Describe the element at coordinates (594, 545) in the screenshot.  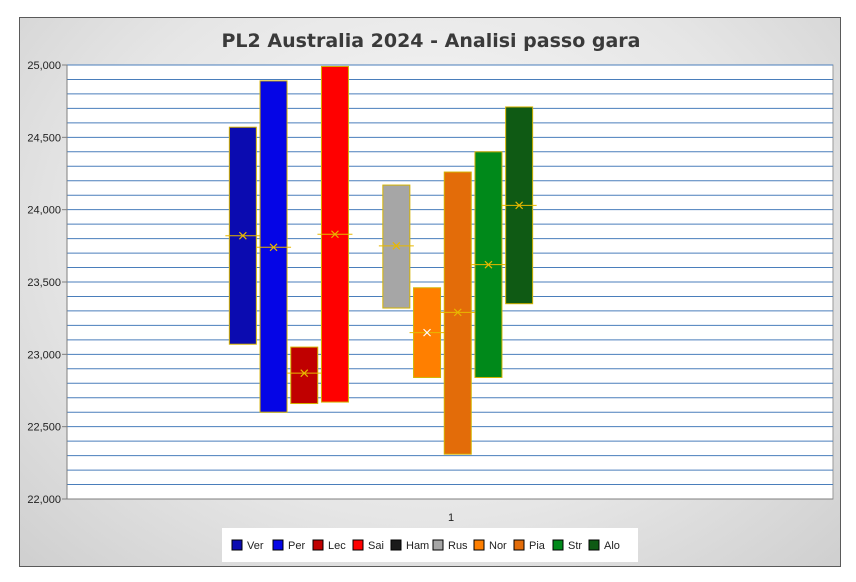
I see `legend-swatch-alo` at that location.